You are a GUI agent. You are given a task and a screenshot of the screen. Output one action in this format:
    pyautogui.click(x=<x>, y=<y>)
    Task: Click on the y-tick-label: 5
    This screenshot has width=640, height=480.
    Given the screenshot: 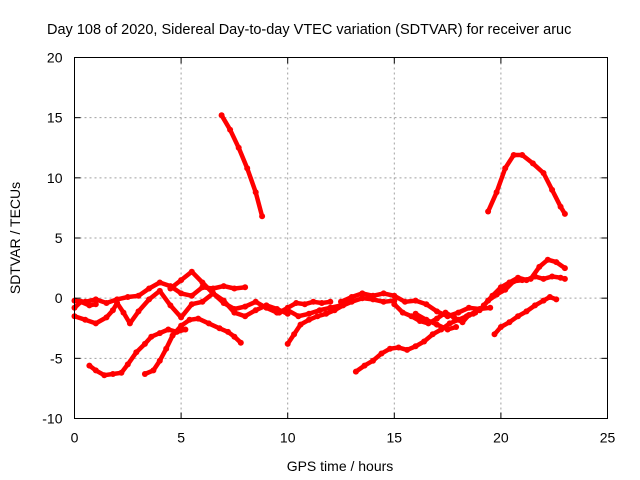 What is the action you would take?
    pyautogui.click(x=59, y=238)
    